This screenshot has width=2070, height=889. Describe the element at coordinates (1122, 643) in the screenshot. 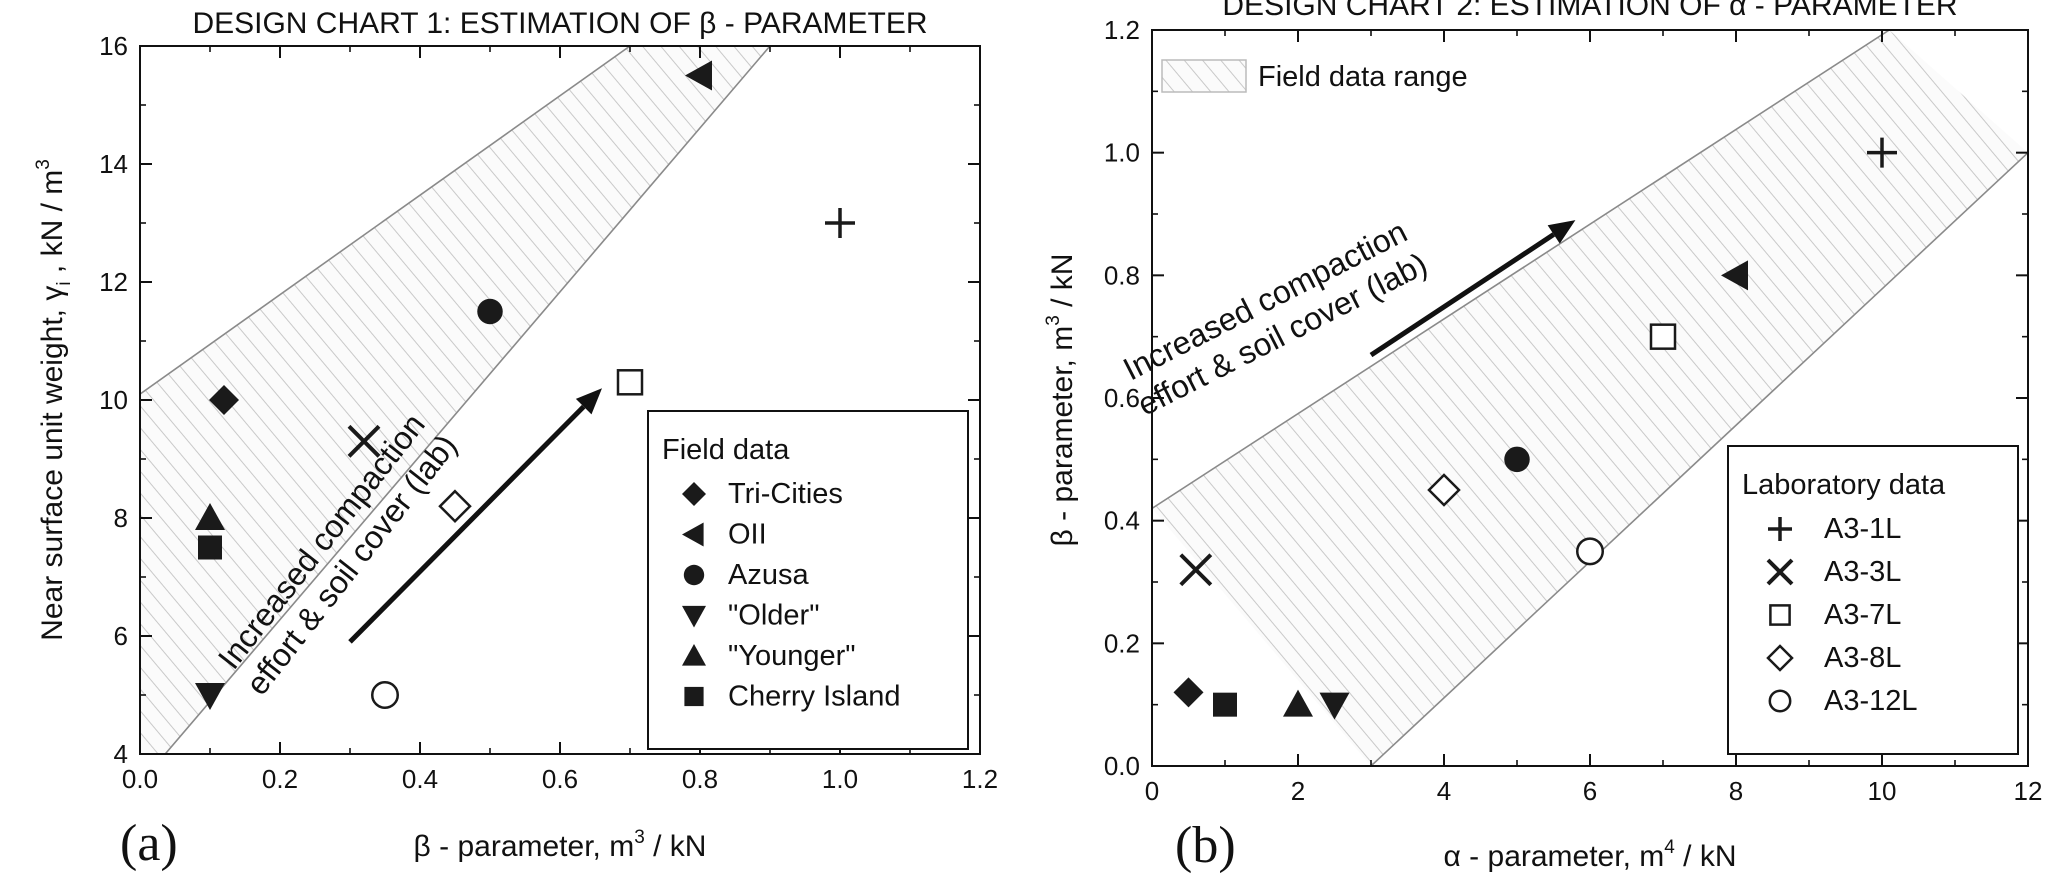

I see `y-tick-label: 0.2` at that location.